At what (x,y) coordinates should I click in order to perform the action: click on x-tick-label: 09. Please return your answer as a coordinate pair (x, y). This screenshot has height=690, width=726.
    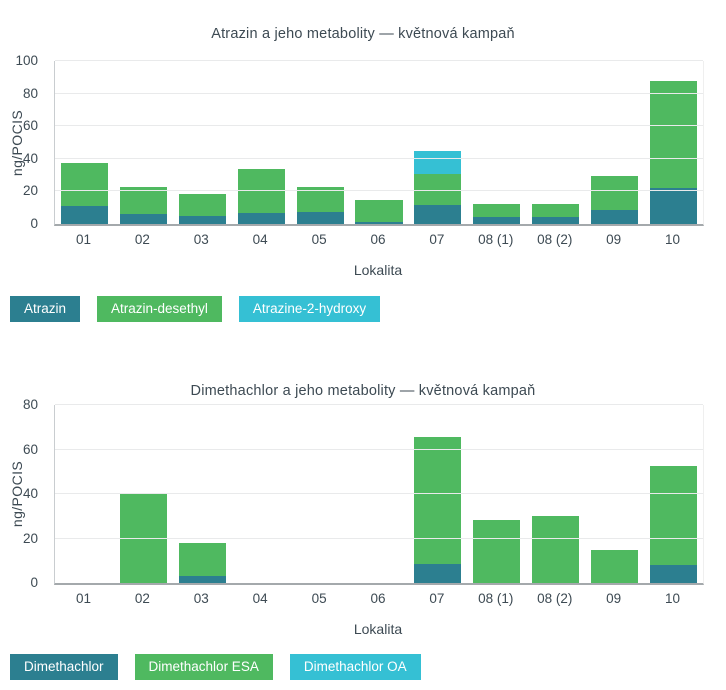
    Looking at the image, I should click on (614, 598).